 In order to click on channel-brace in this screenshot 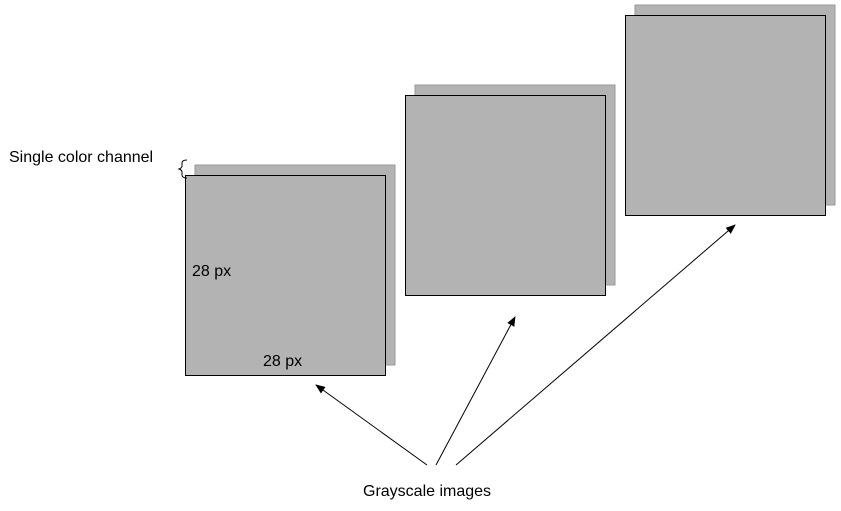, I will do `click(182, 169)`.